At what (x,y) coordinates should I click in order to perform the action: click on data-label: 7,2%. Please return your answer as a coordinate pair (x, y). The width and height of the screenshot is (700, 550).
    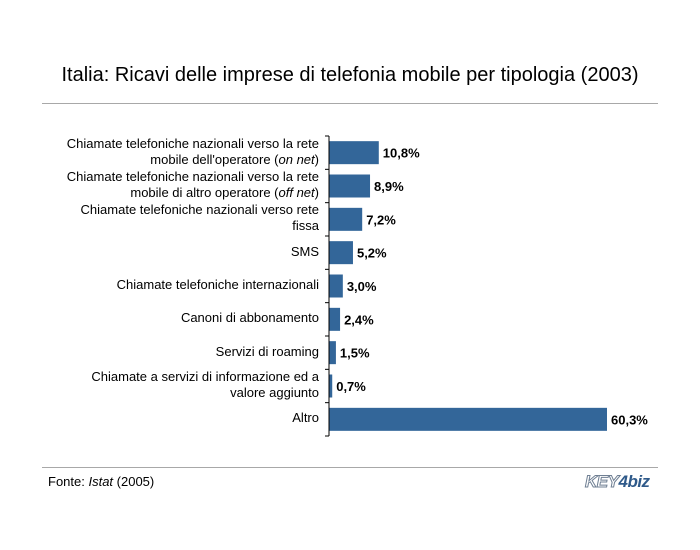
    Looking at the image, I should click on (381, 219).